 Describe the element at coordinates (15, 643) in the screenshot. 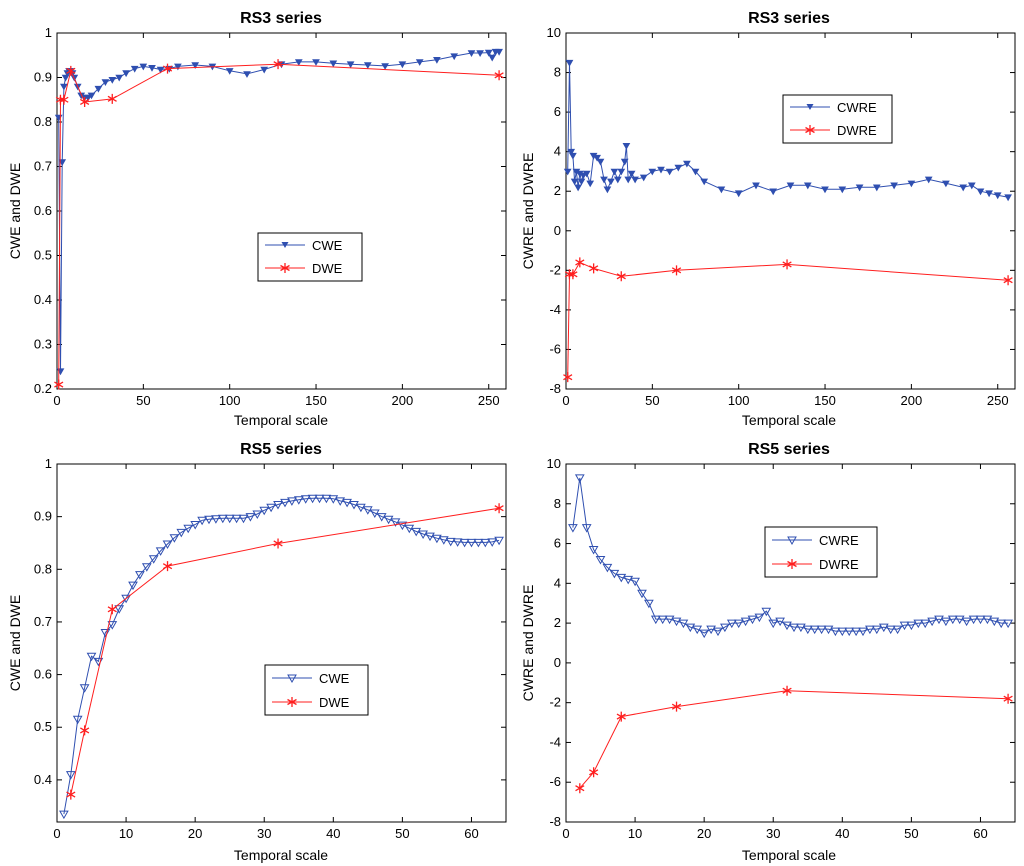

I see `y-axis-label: CWE and DWE` at that location.